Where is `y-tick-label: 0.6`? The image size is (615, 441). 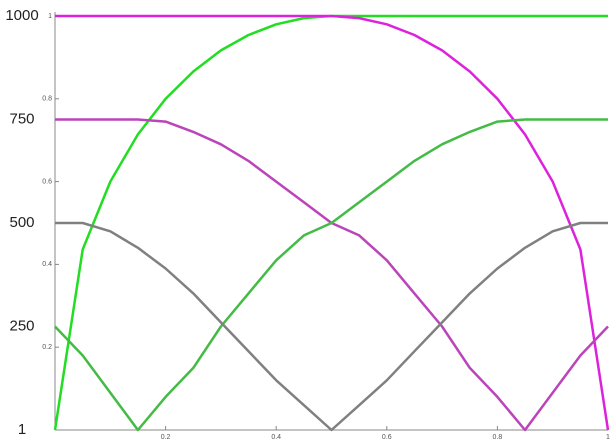 y-tick-label: 0.6 is located at coordinates (47, 181).